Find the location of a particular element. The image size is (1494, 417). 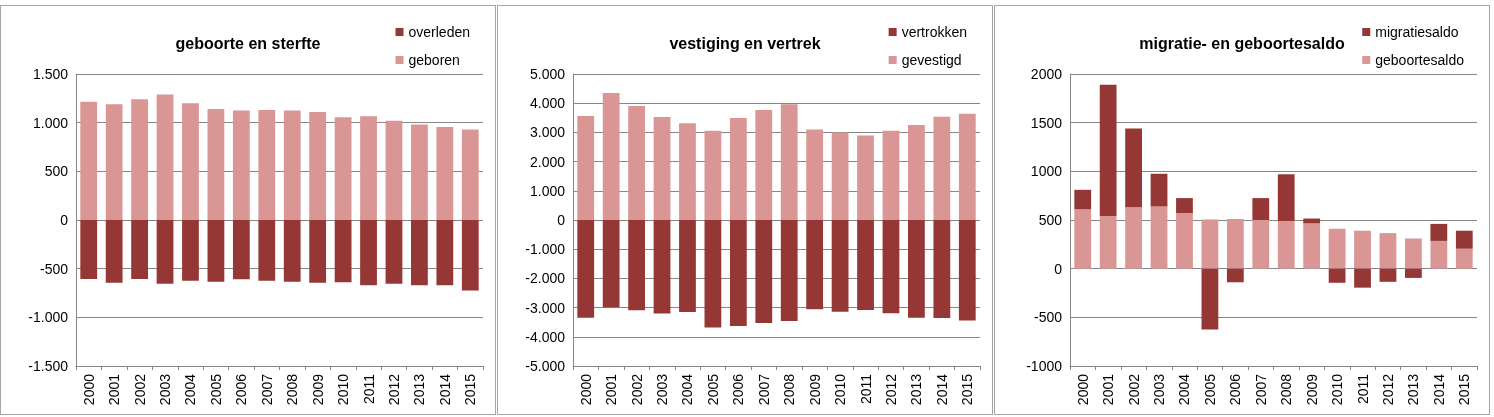

y-tick-label: -500 is located at coordinates (54, 268).